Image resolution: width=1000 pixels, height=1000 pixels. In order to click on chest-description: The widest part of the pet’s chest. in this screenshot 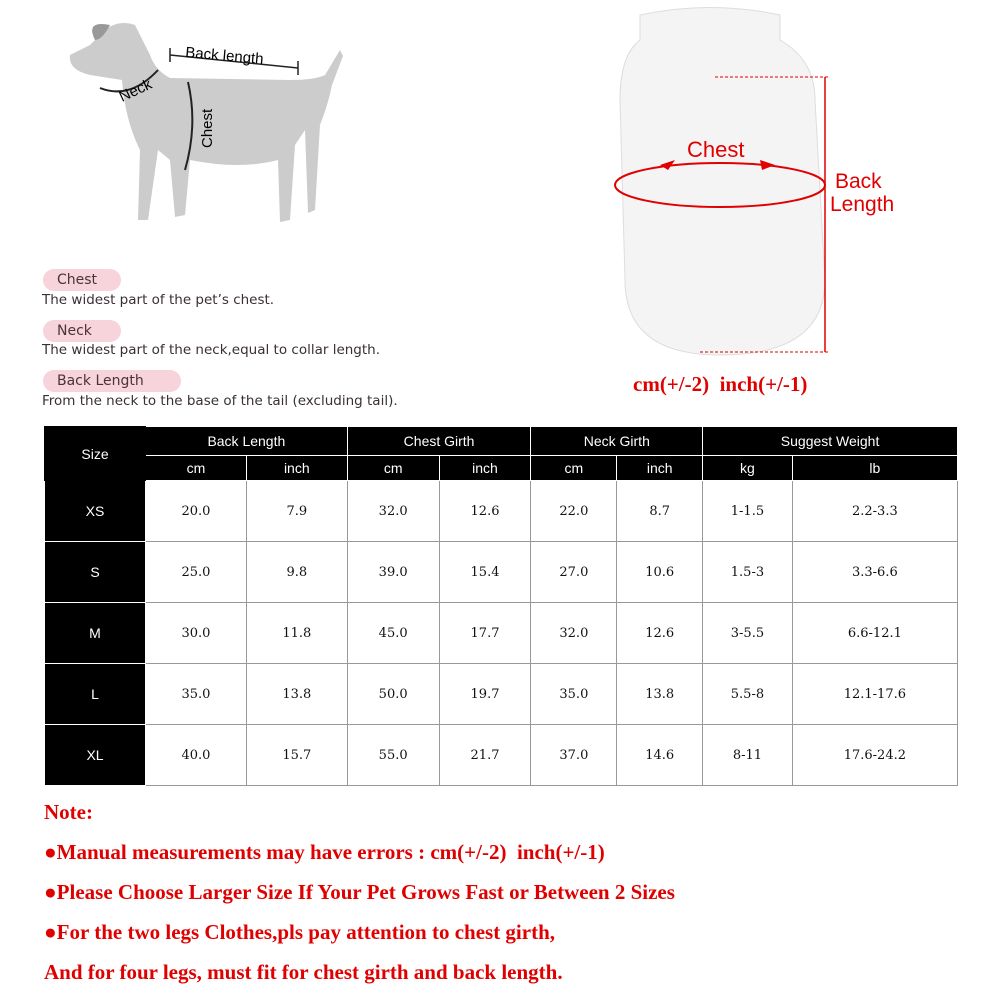, I will do `click(158, 300)`.